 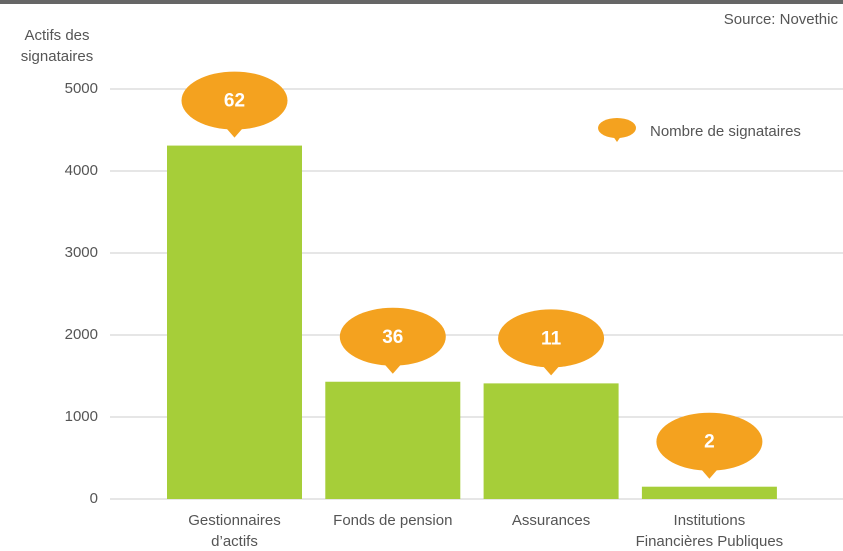 What do you see at coordinates (709, 531) in the screenshot?
I see `x-tick-label: Institutions Financières Publiques` at bounding box center [709, 531].